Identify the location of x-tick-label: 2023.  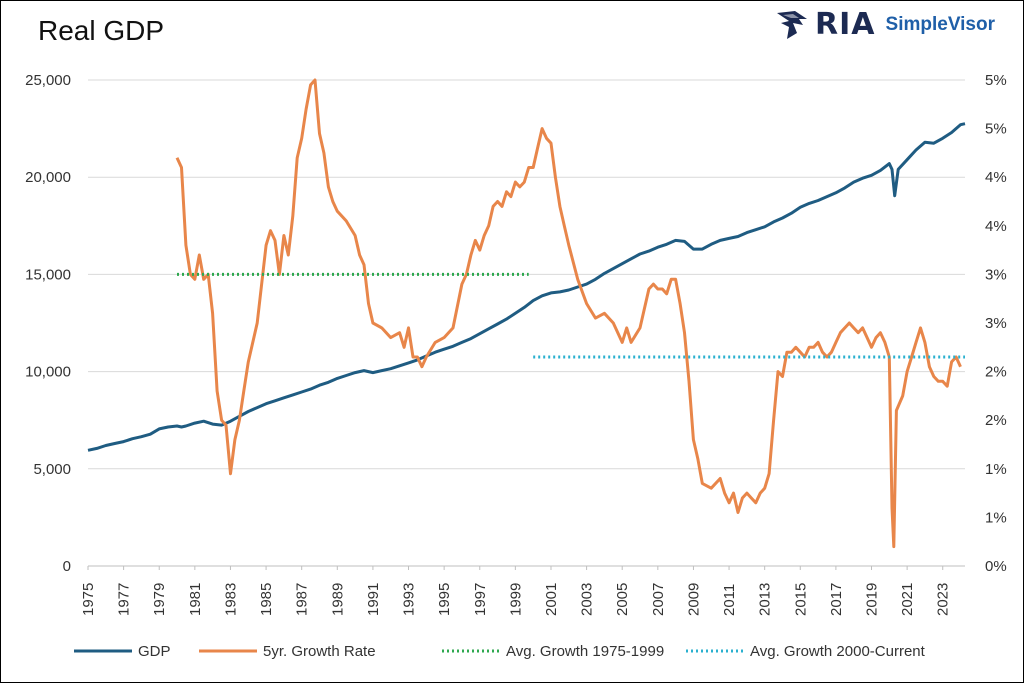
(943, 599).